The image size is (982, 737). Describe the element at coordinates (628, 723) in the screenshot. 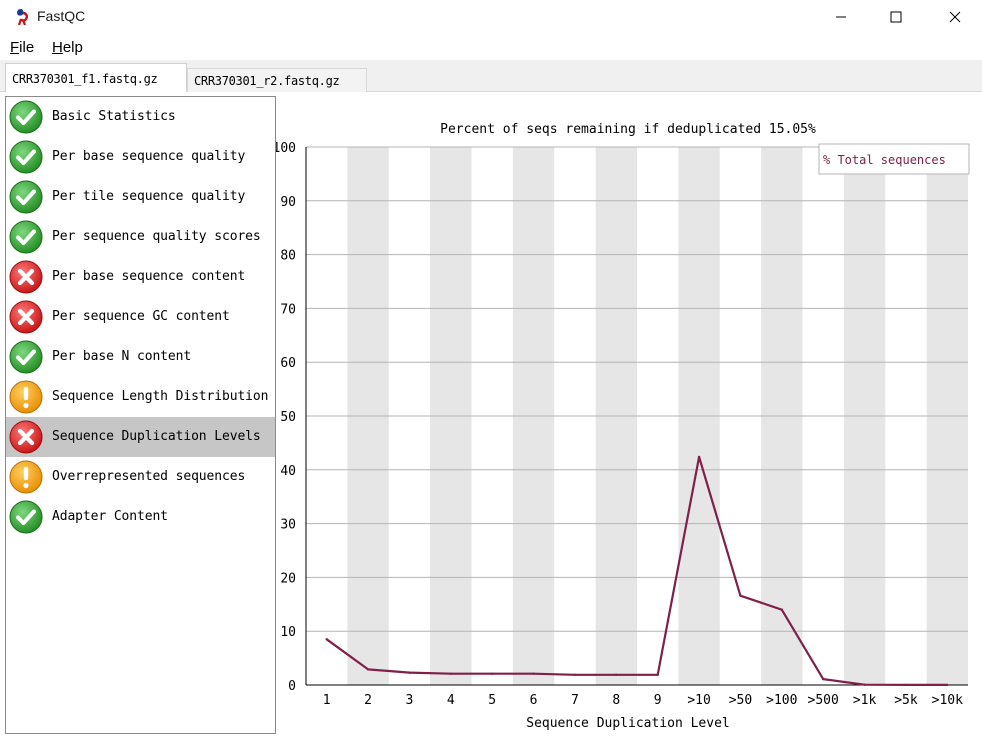

I see `x-axis-label: Sequence Duplication Level` at that location.